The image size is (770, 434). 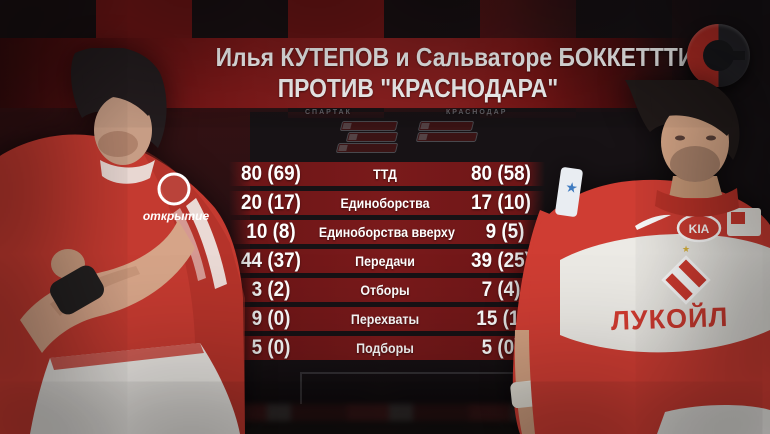 I want to click on left-player-value: 5 (0), so click(x=271, y=347).